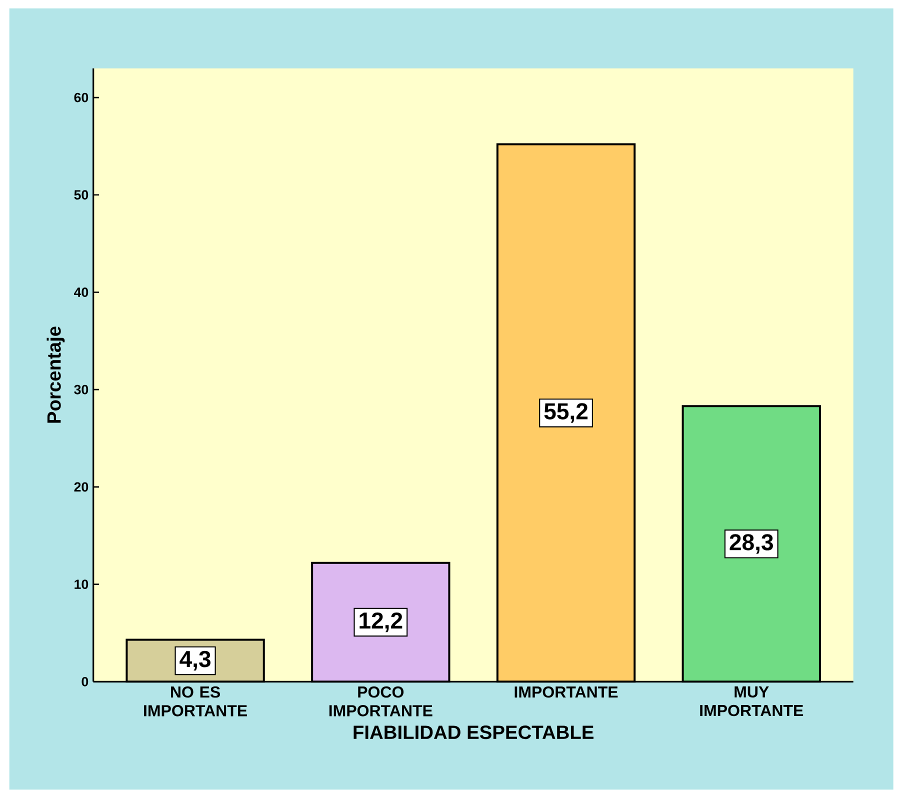 Image resolution: width=902 pixels, height=795 pixels. I want to click on y-tick-label: 30, so click(81, 389).